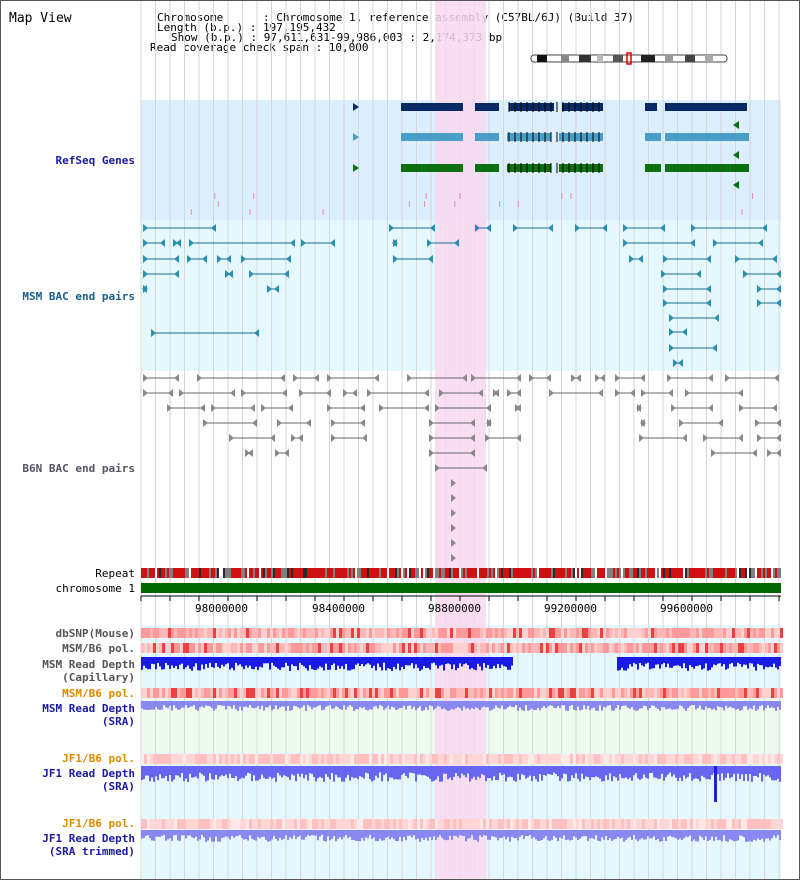 This screenshot has height=880, width=800. What do you see at coordinates (629, 58) in the screenshot?
I see `chromosome-ideogram` at bounding box center [629, 58].